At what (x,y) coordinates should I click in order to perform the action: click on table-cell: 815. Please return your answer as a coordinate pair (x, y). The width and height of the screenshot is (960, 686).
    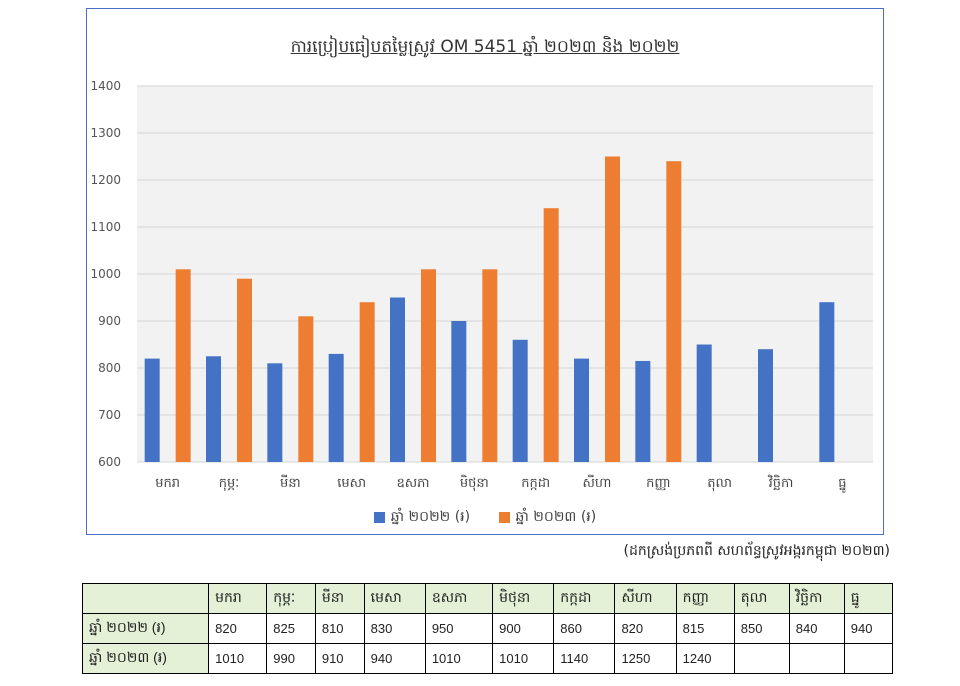
    Looking at the image, I should click on (705, 628).